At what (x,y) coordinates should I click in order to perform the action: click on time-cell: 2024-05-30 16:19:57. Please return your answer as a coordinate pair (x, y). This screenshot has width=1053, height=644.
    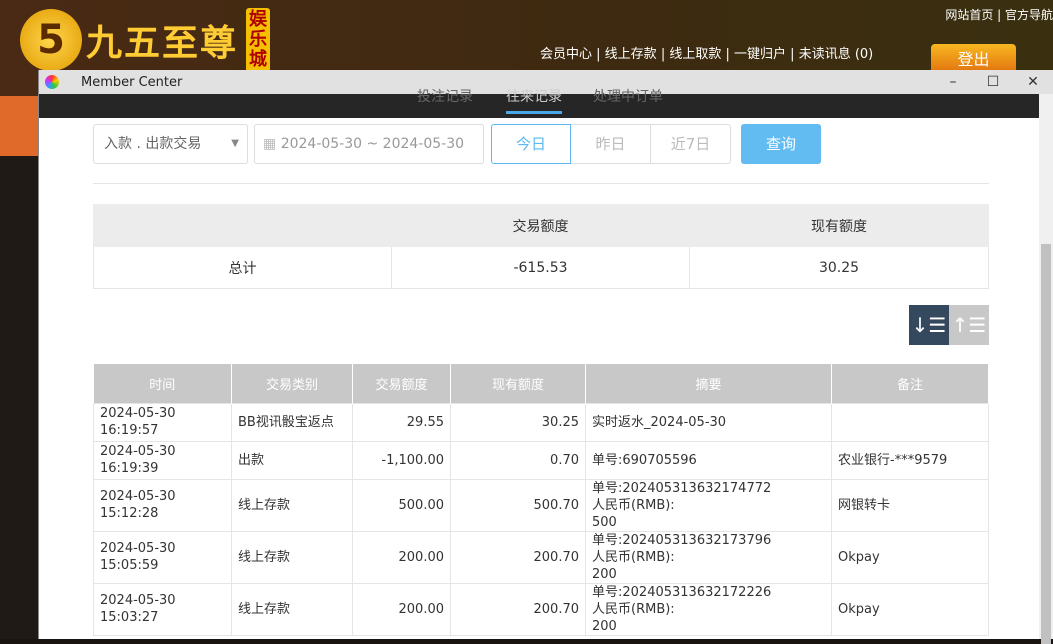
    Looking at the image, I should click on (162, 422).